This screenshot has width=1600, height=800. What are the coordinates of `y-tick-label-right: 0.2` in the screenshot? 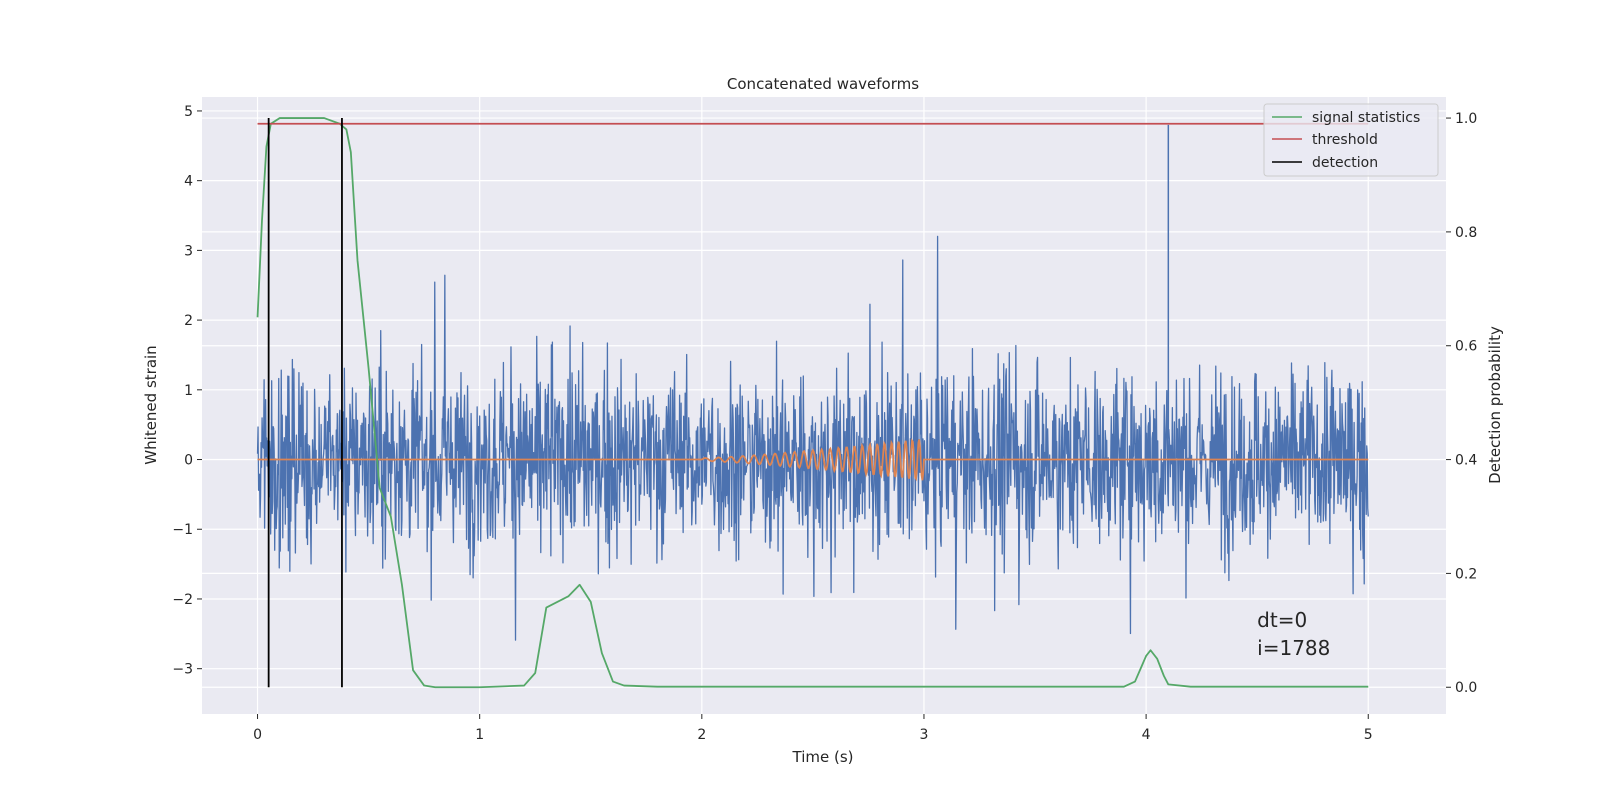 It's located at (1466, 574).